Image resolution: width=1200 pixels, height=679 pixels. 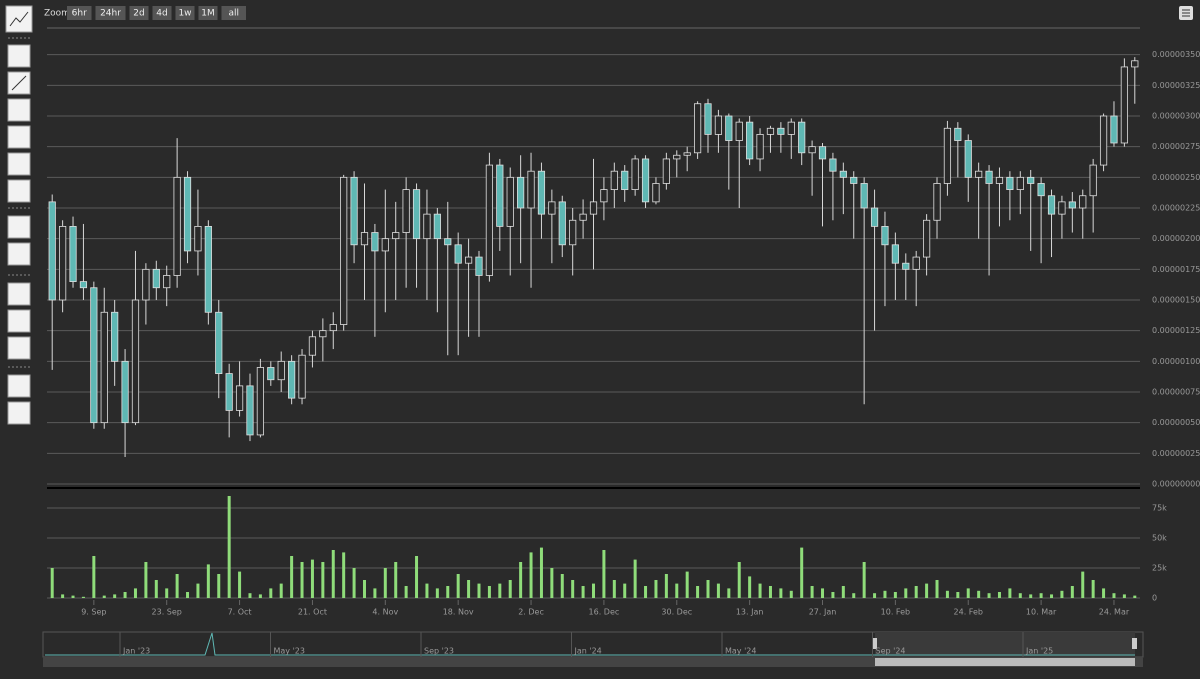 I want to click on tool-pitchfork, so click(x=19, y=110).